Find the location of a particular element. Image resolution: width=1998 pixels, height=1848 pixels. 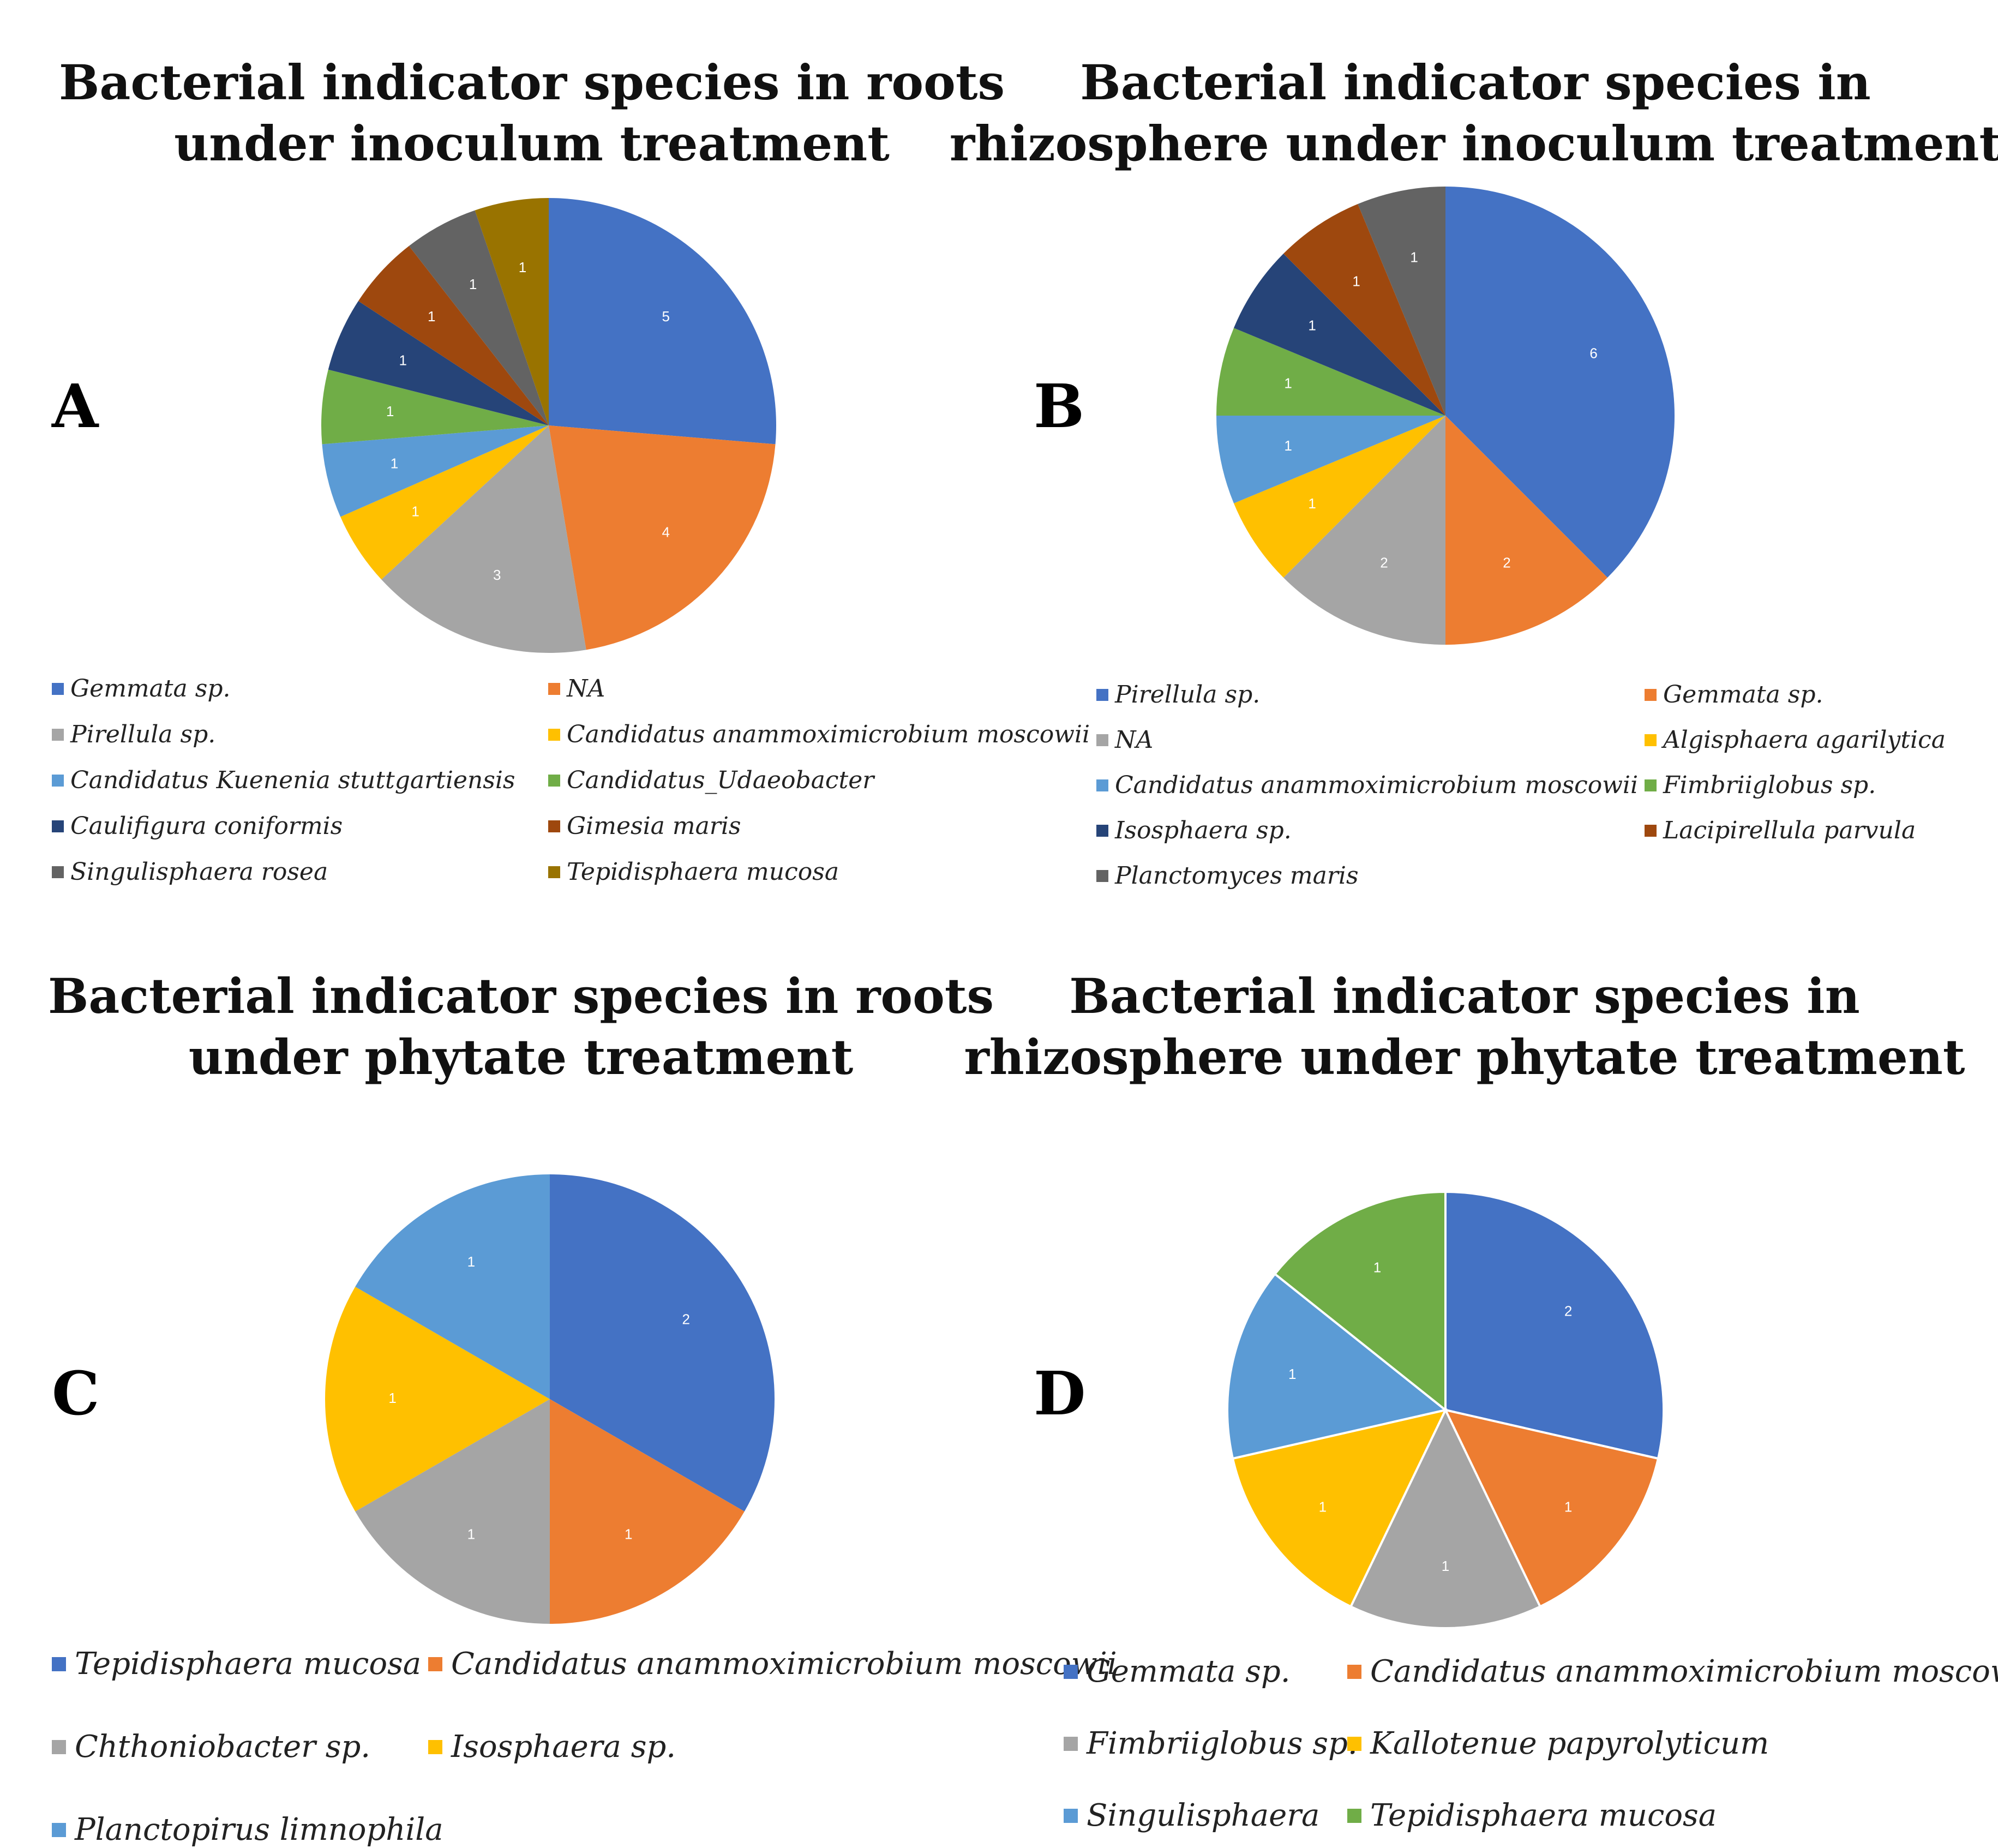

legend-item-candidatus-udaeobacter: Candidatus_Udaeobacter is located at coordinates (711, 780).